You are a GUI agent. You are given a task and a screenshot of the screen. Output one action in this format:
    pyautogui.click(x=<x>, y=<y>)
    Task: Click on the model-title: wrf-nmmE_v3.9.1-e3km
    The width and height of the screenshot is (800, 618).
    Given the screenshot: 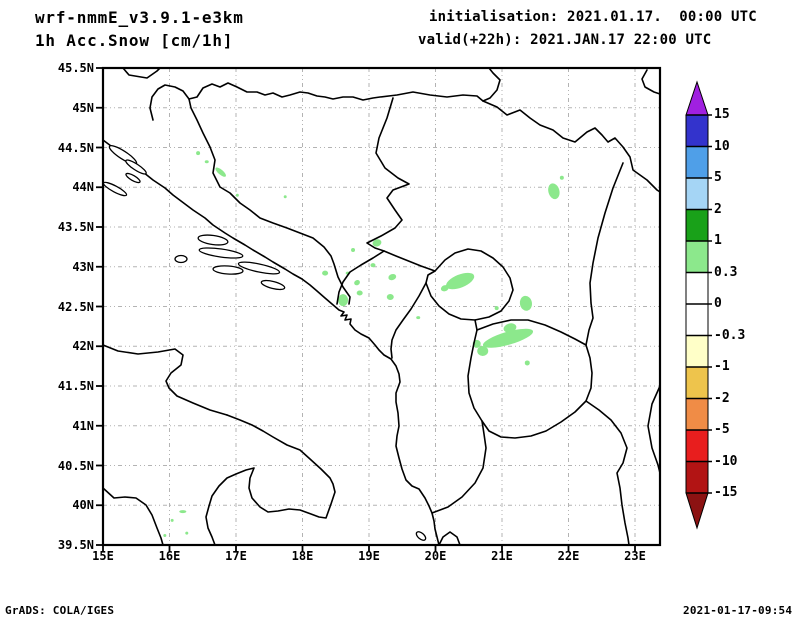 What is the action you would take?
    pyautogui.click(x=139, y=17)
    